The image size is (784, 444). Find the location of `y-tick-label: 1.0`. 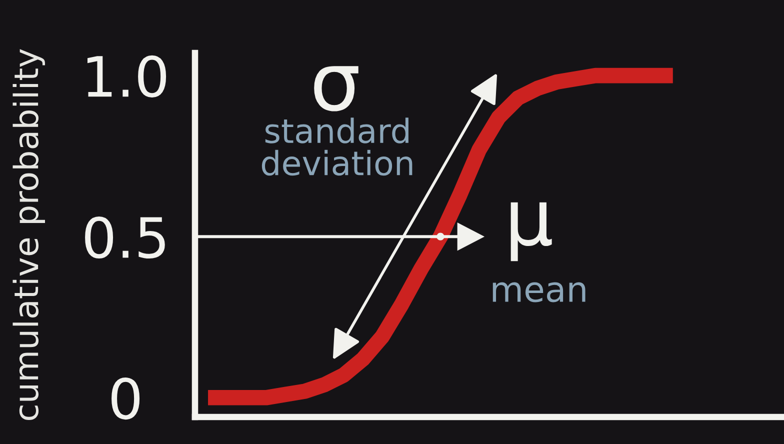

y-tick-label: 1.0 is located at coordinates (126, 76).